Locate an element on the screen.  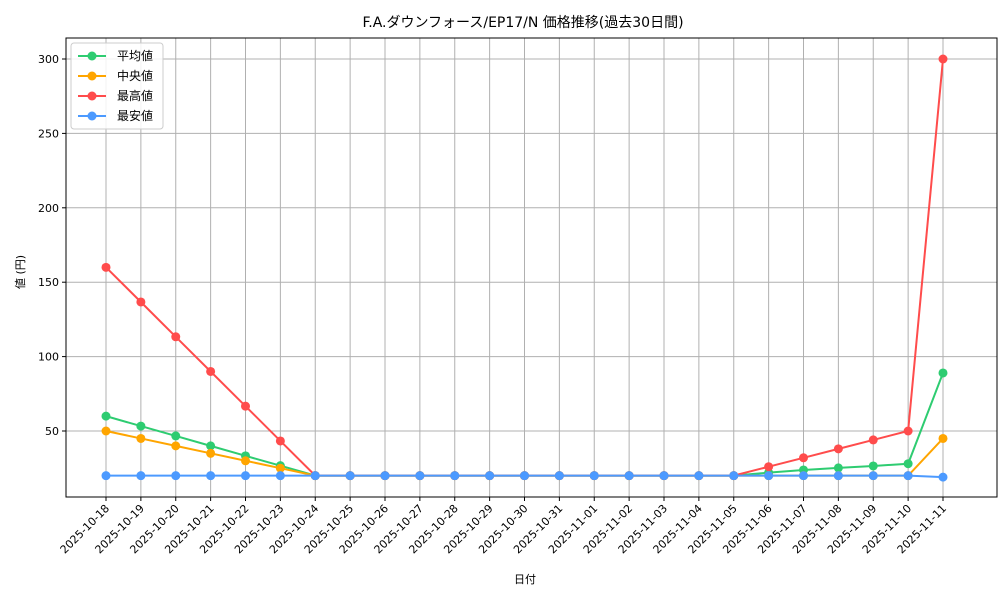
y-tick-label: 200 is located at coordinates (48, 208).